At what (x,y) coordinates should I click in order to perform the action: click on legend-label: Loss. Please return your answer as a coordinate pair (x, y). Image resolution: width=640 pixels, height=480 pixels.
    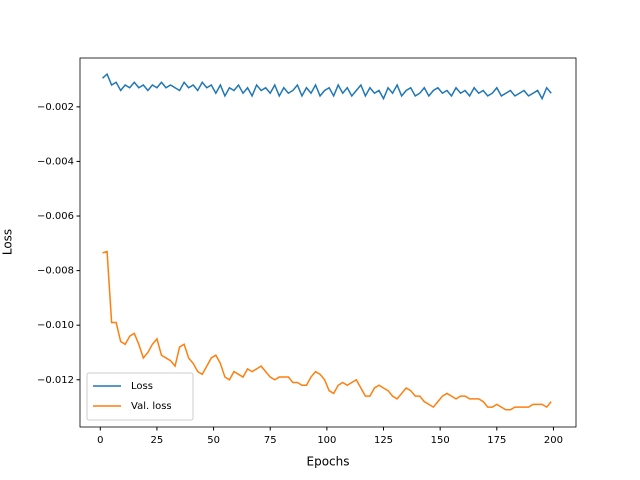
    Looking at the image, I should click on (142, 386).